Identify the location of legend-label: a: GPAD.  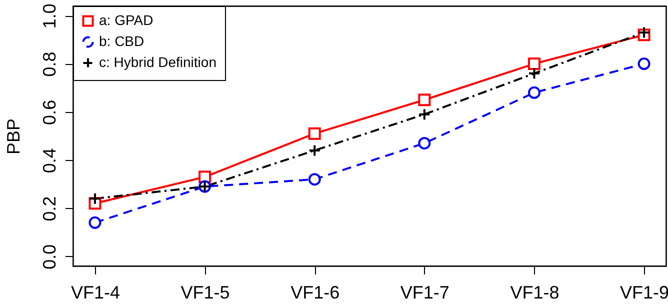
(126, 20).